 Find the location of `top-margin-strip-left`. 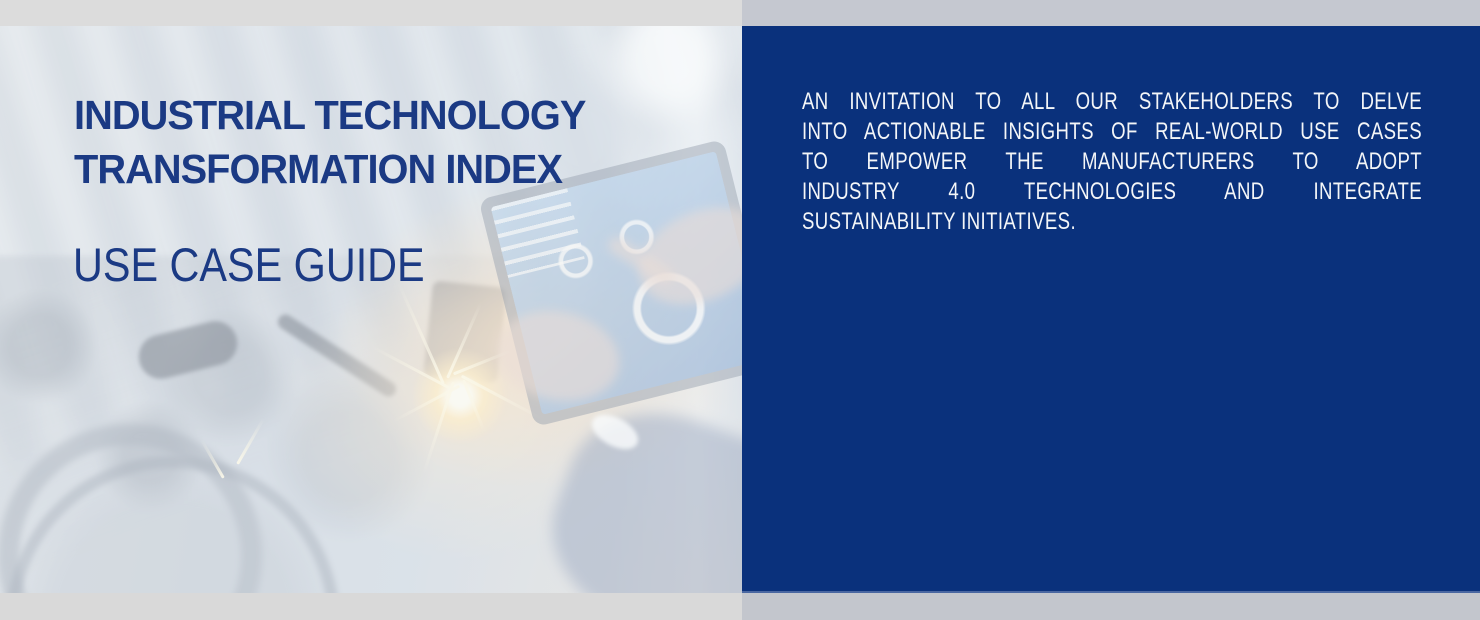

top-margin-strip-left is located at coordinates (371, 13).